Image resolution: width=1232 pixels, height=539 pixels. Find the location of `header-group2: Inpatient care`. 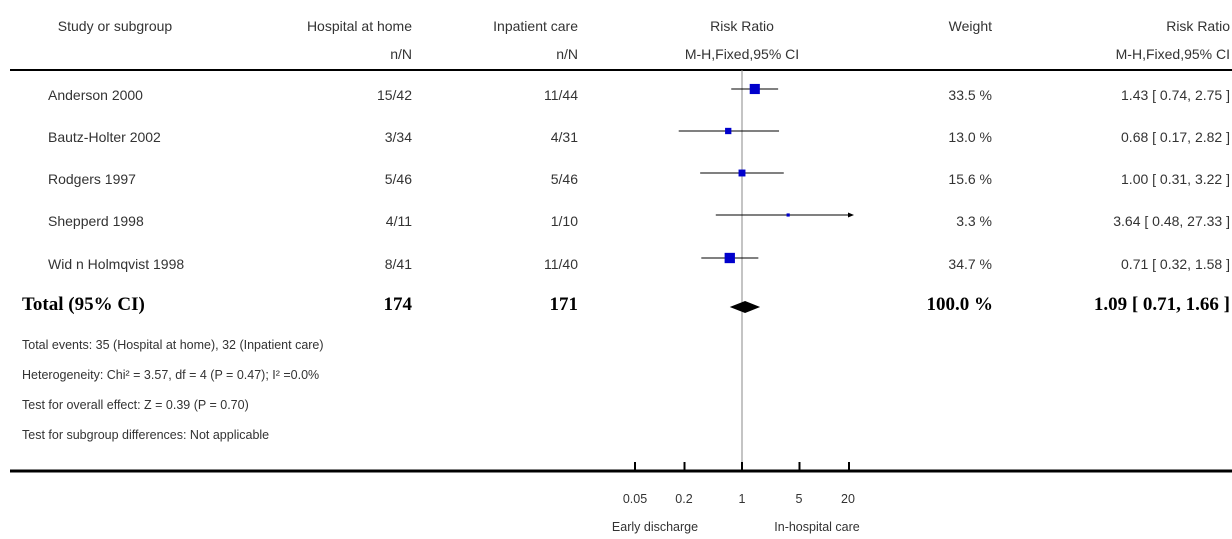

header-group2: Inpatient care is located at coordinates (535, 26).